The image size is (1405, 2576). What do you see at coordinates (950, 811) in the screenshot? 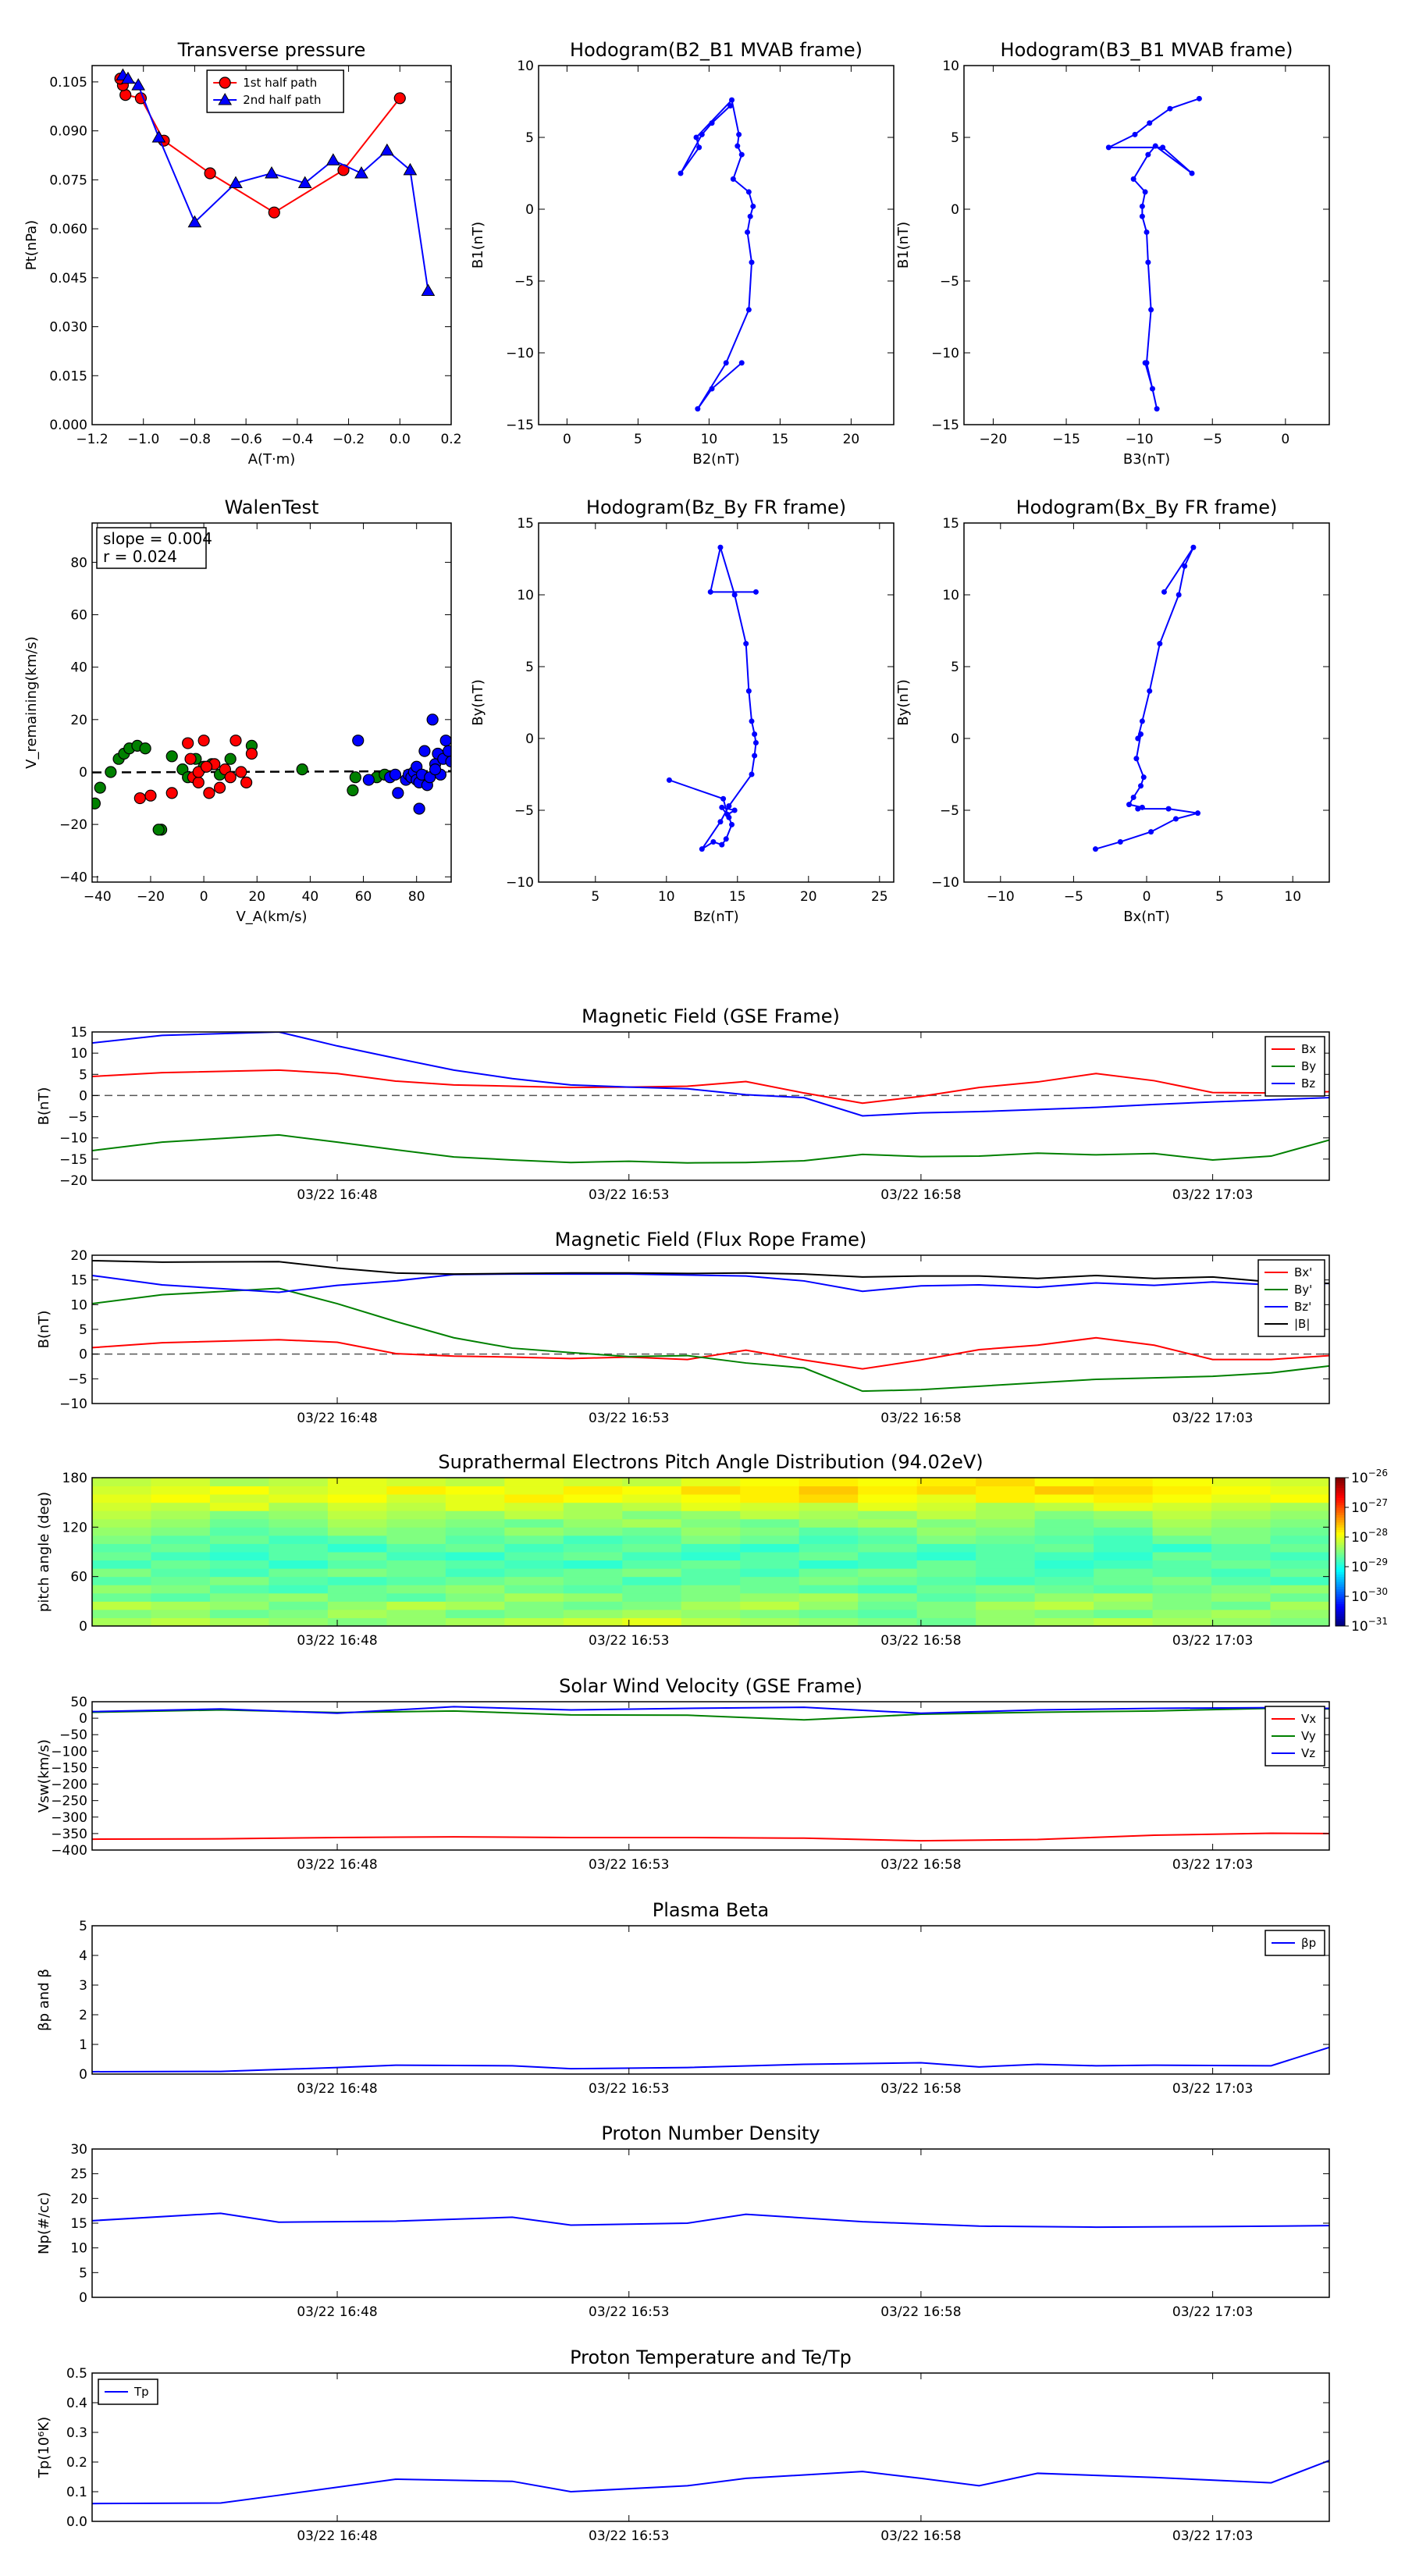
I see `y-tick-label: −5` at bounding box center [950, 811].